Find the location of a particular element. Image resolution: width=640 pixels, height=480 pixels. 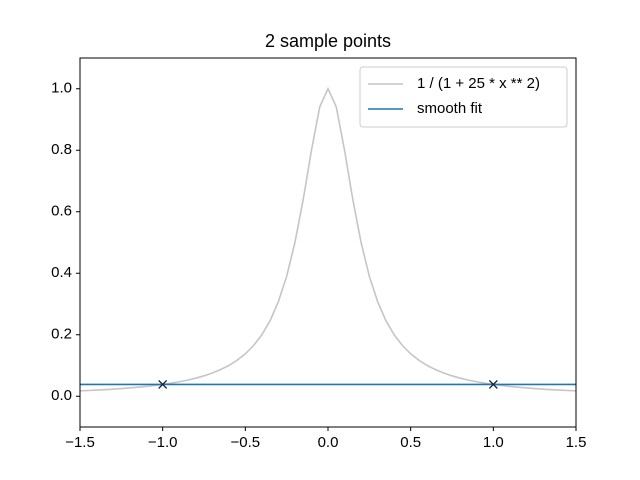

legend-label: 1 / (1 + 25 * x ** 2) is located at coordinates (478, 83).